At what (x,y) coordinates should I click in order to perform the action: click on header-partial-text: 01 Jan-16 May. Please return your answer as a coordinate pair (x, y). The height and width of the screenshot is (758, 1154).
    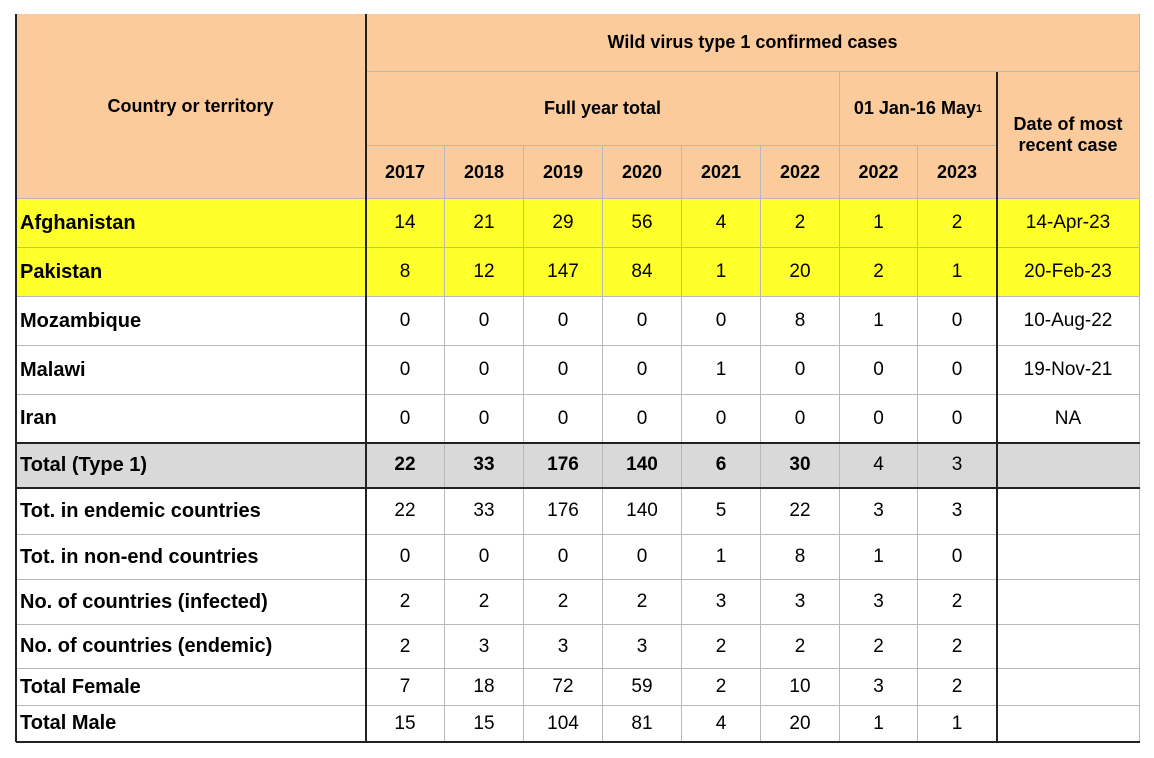
    Looking at the image, I should click on (914, 108).